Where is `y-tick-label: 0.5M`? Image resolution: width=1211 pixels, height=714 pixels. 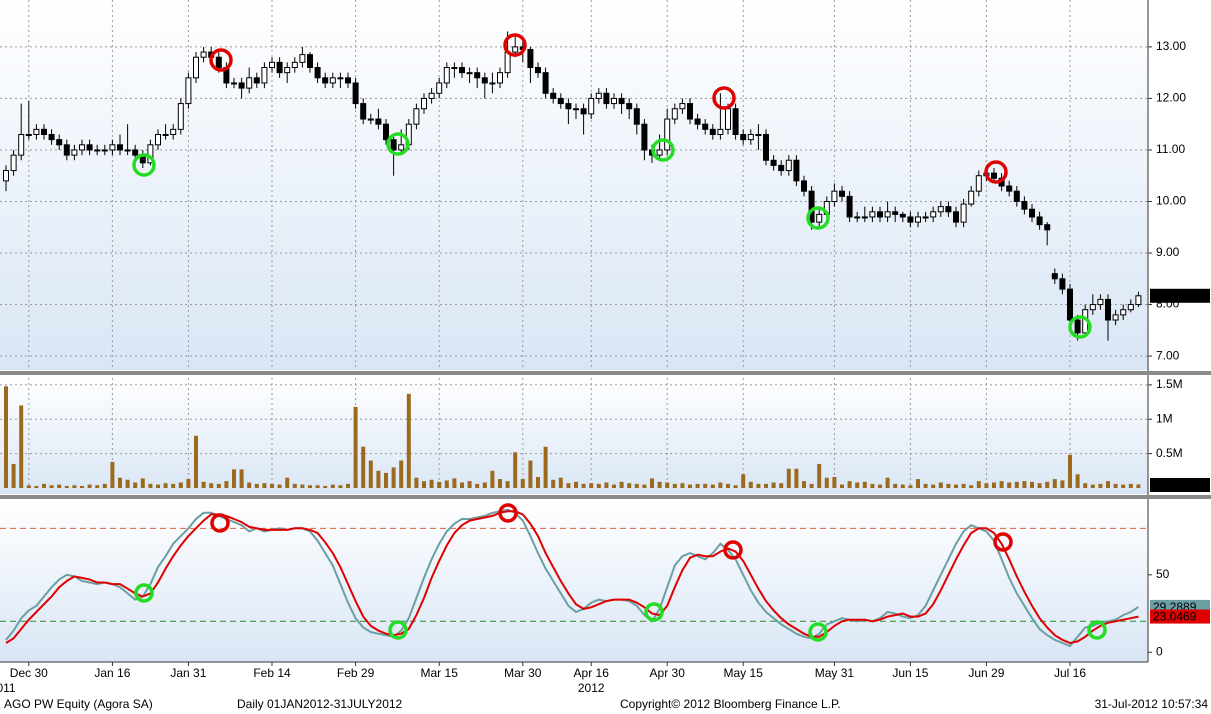 y-tick-label: 0.5M is located at coordinates (1169, 453).